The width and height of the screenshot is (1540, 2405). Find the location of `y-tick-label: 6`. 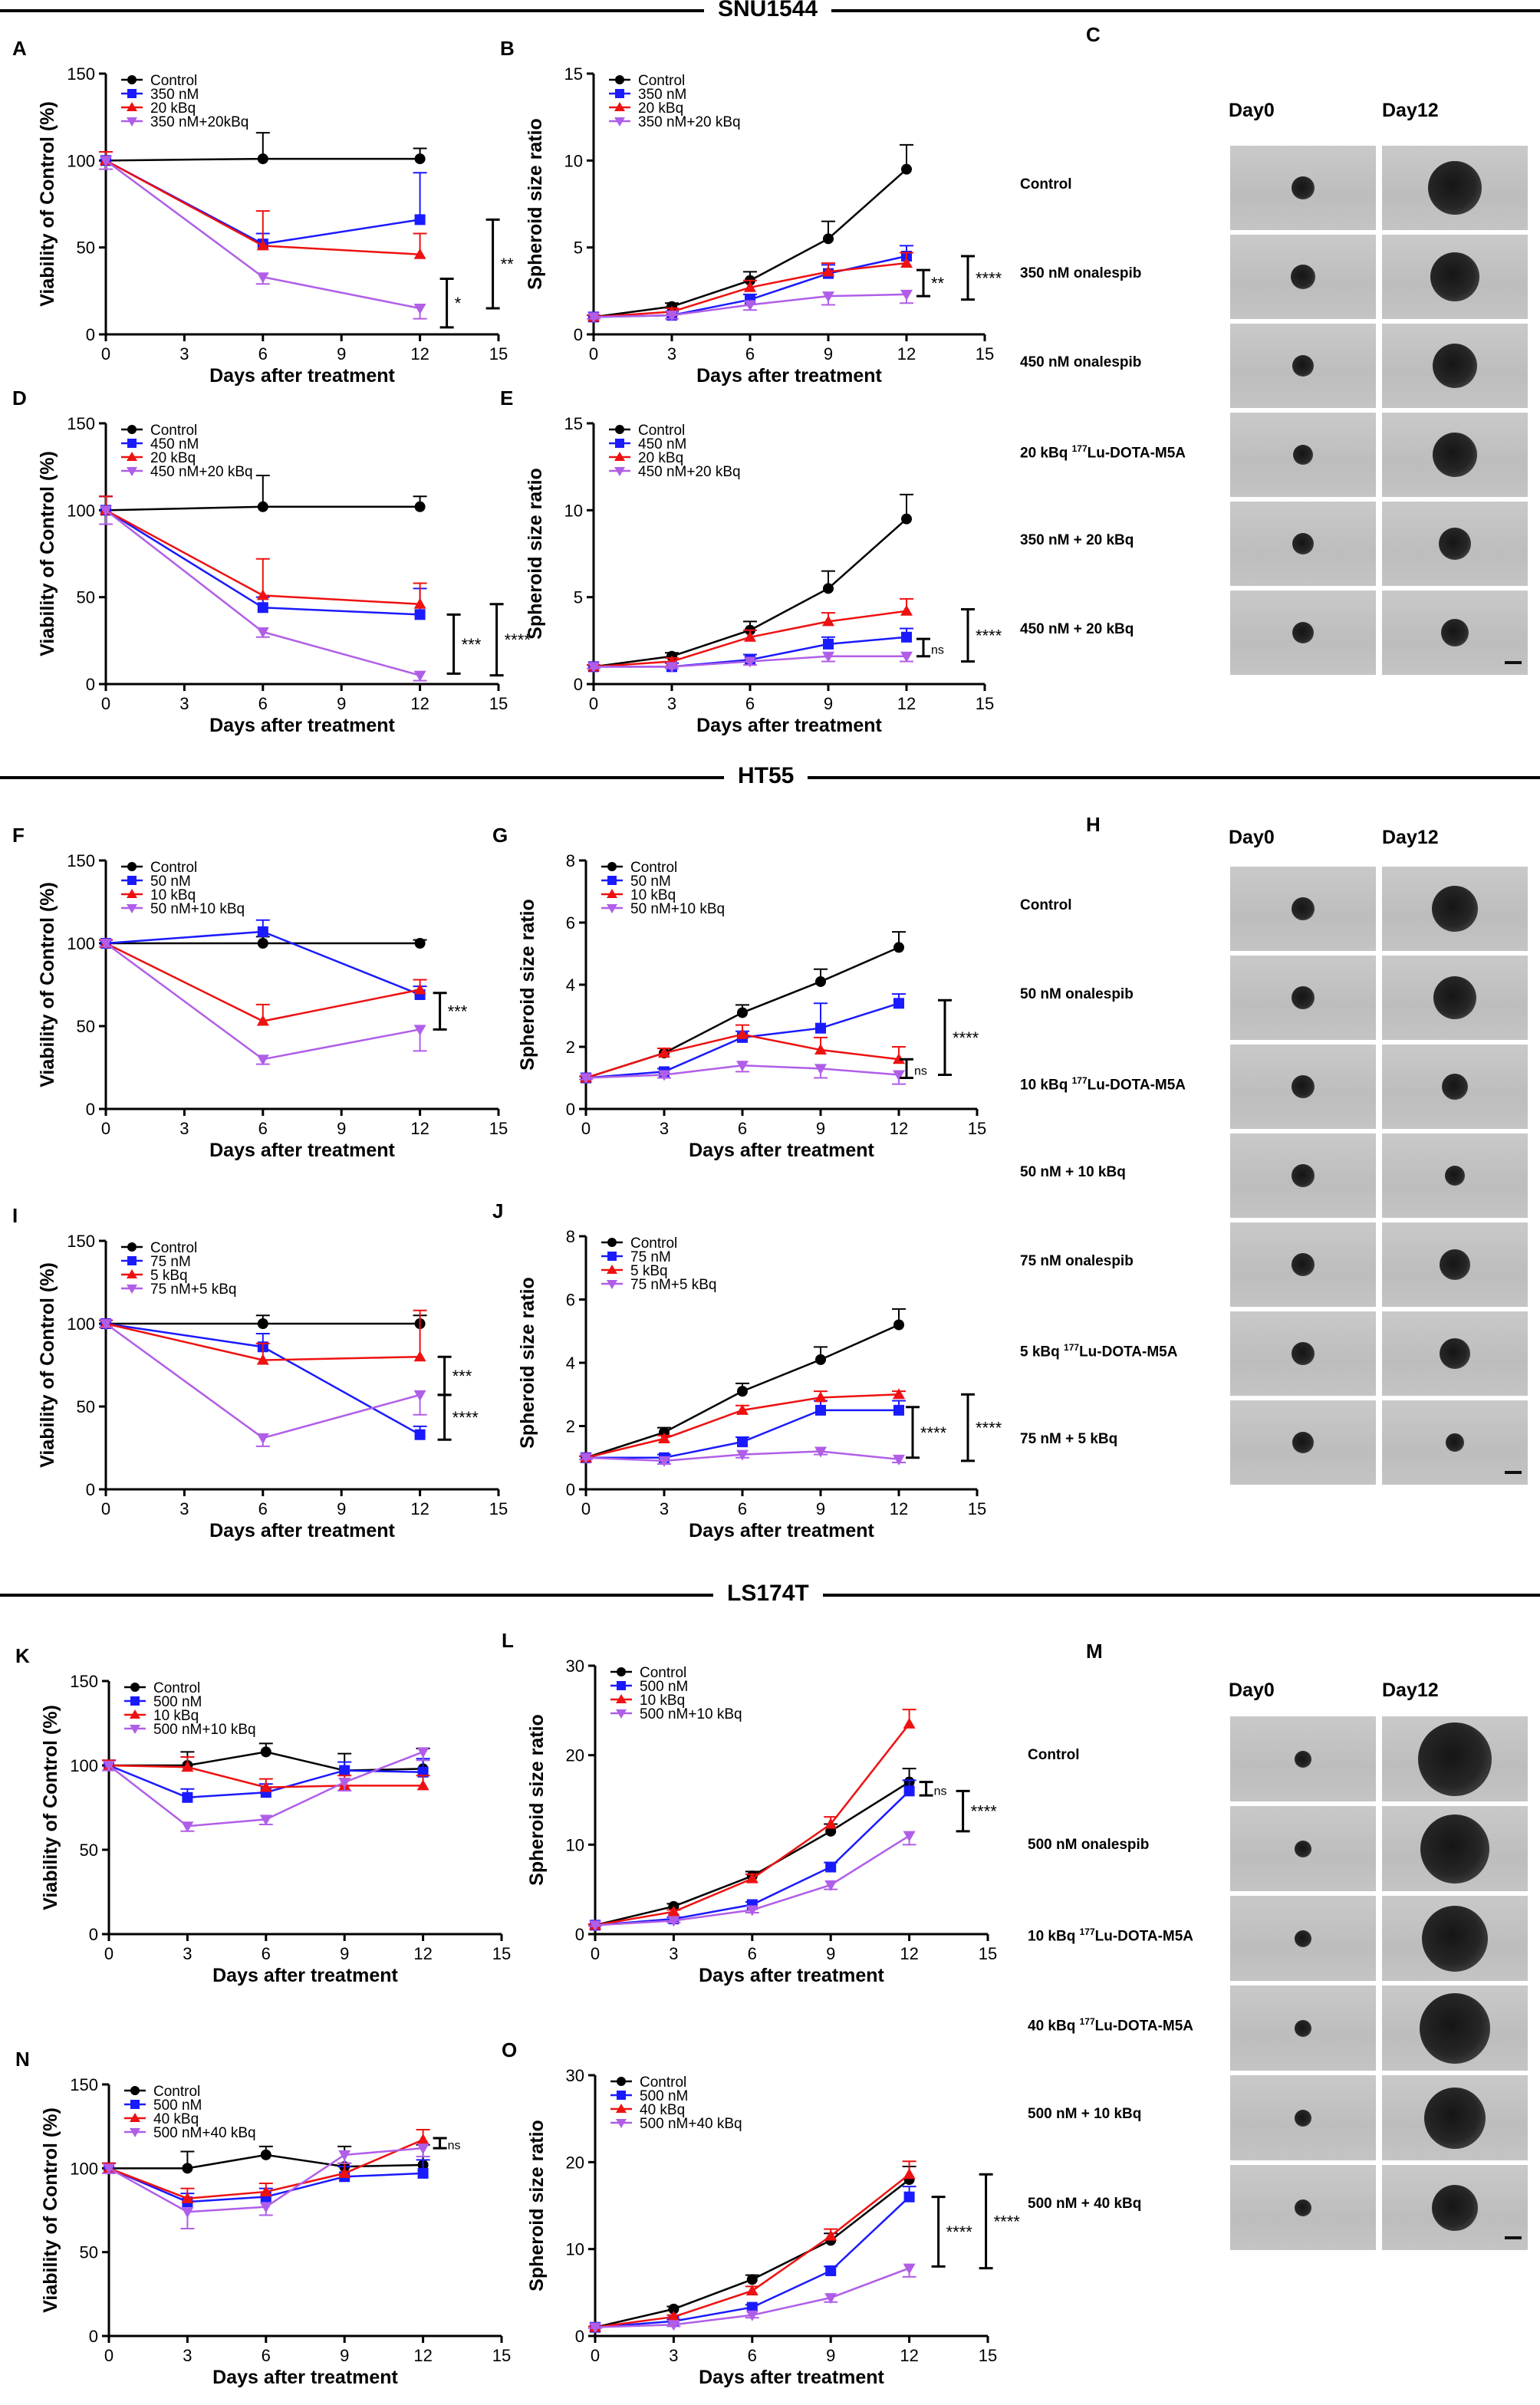

y-tick-label: 6 is located at coordinates (570, 1301).